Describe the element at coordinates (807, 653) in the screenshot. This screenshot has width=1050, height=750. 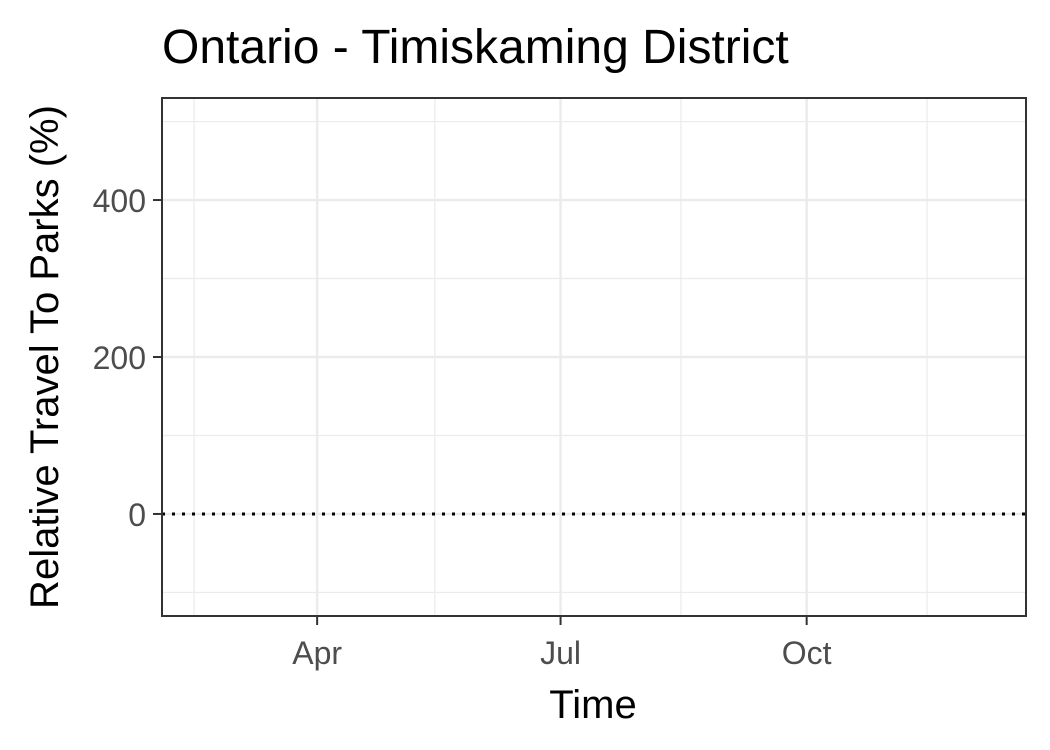
I see `x-tick-label: Oct` at that location.